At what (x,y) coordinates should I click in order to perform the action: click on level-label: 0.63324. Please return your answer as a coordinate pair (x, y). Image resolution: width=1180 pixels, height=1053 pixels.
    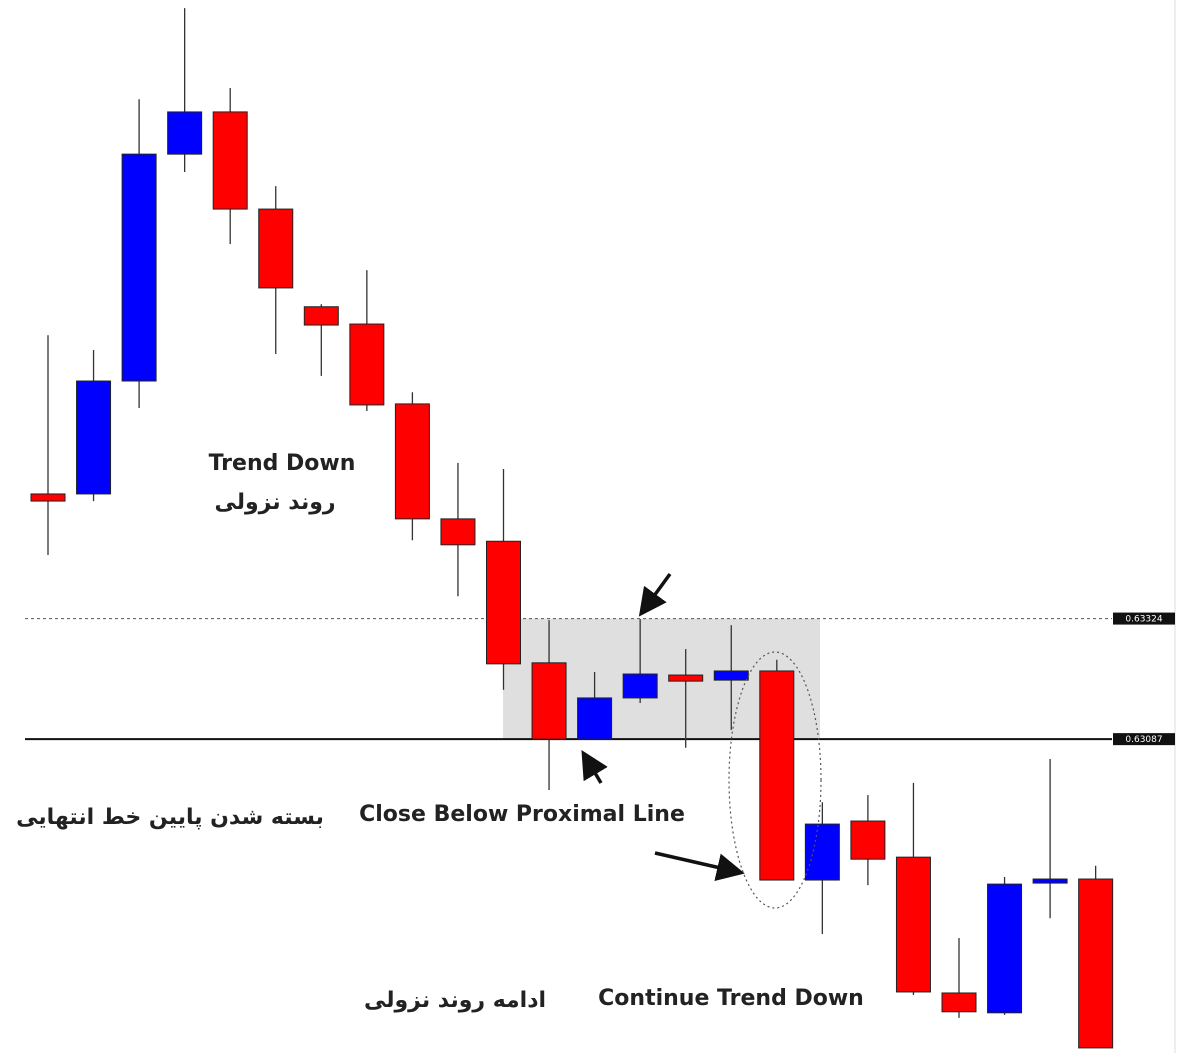
    Looking at the image, I should click on (1143, 620).